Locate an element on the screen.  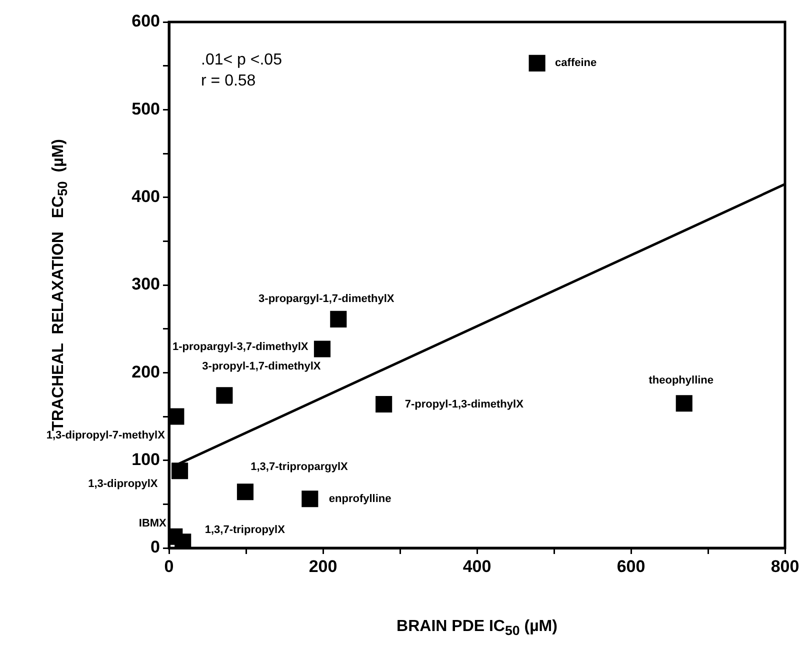
y-tick-label: 100 is located at coordinates (146, 460).